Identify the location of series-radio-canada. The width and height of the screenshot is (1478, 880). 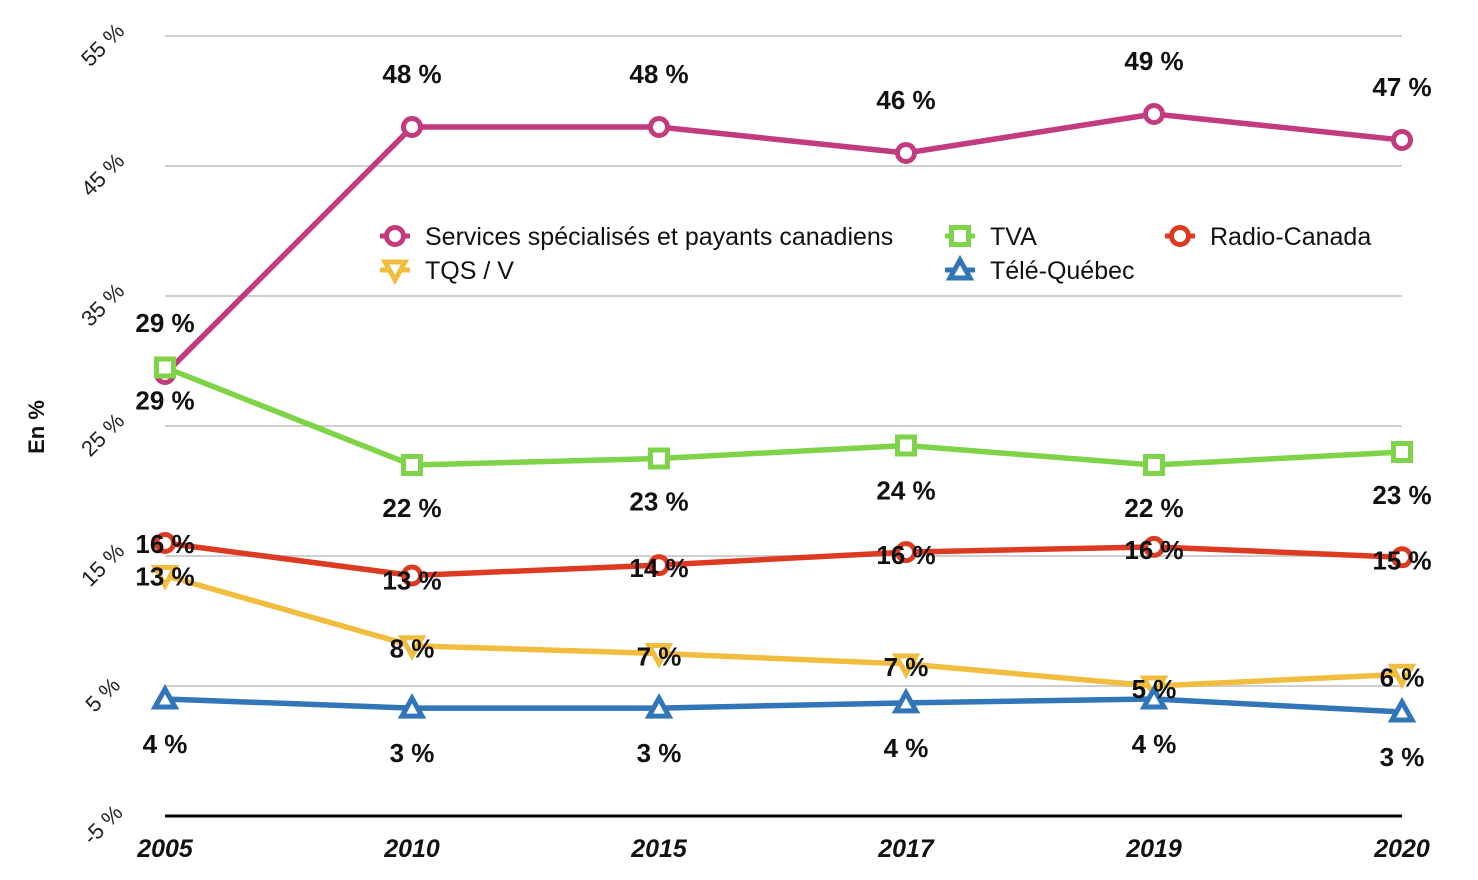
(783, 559).